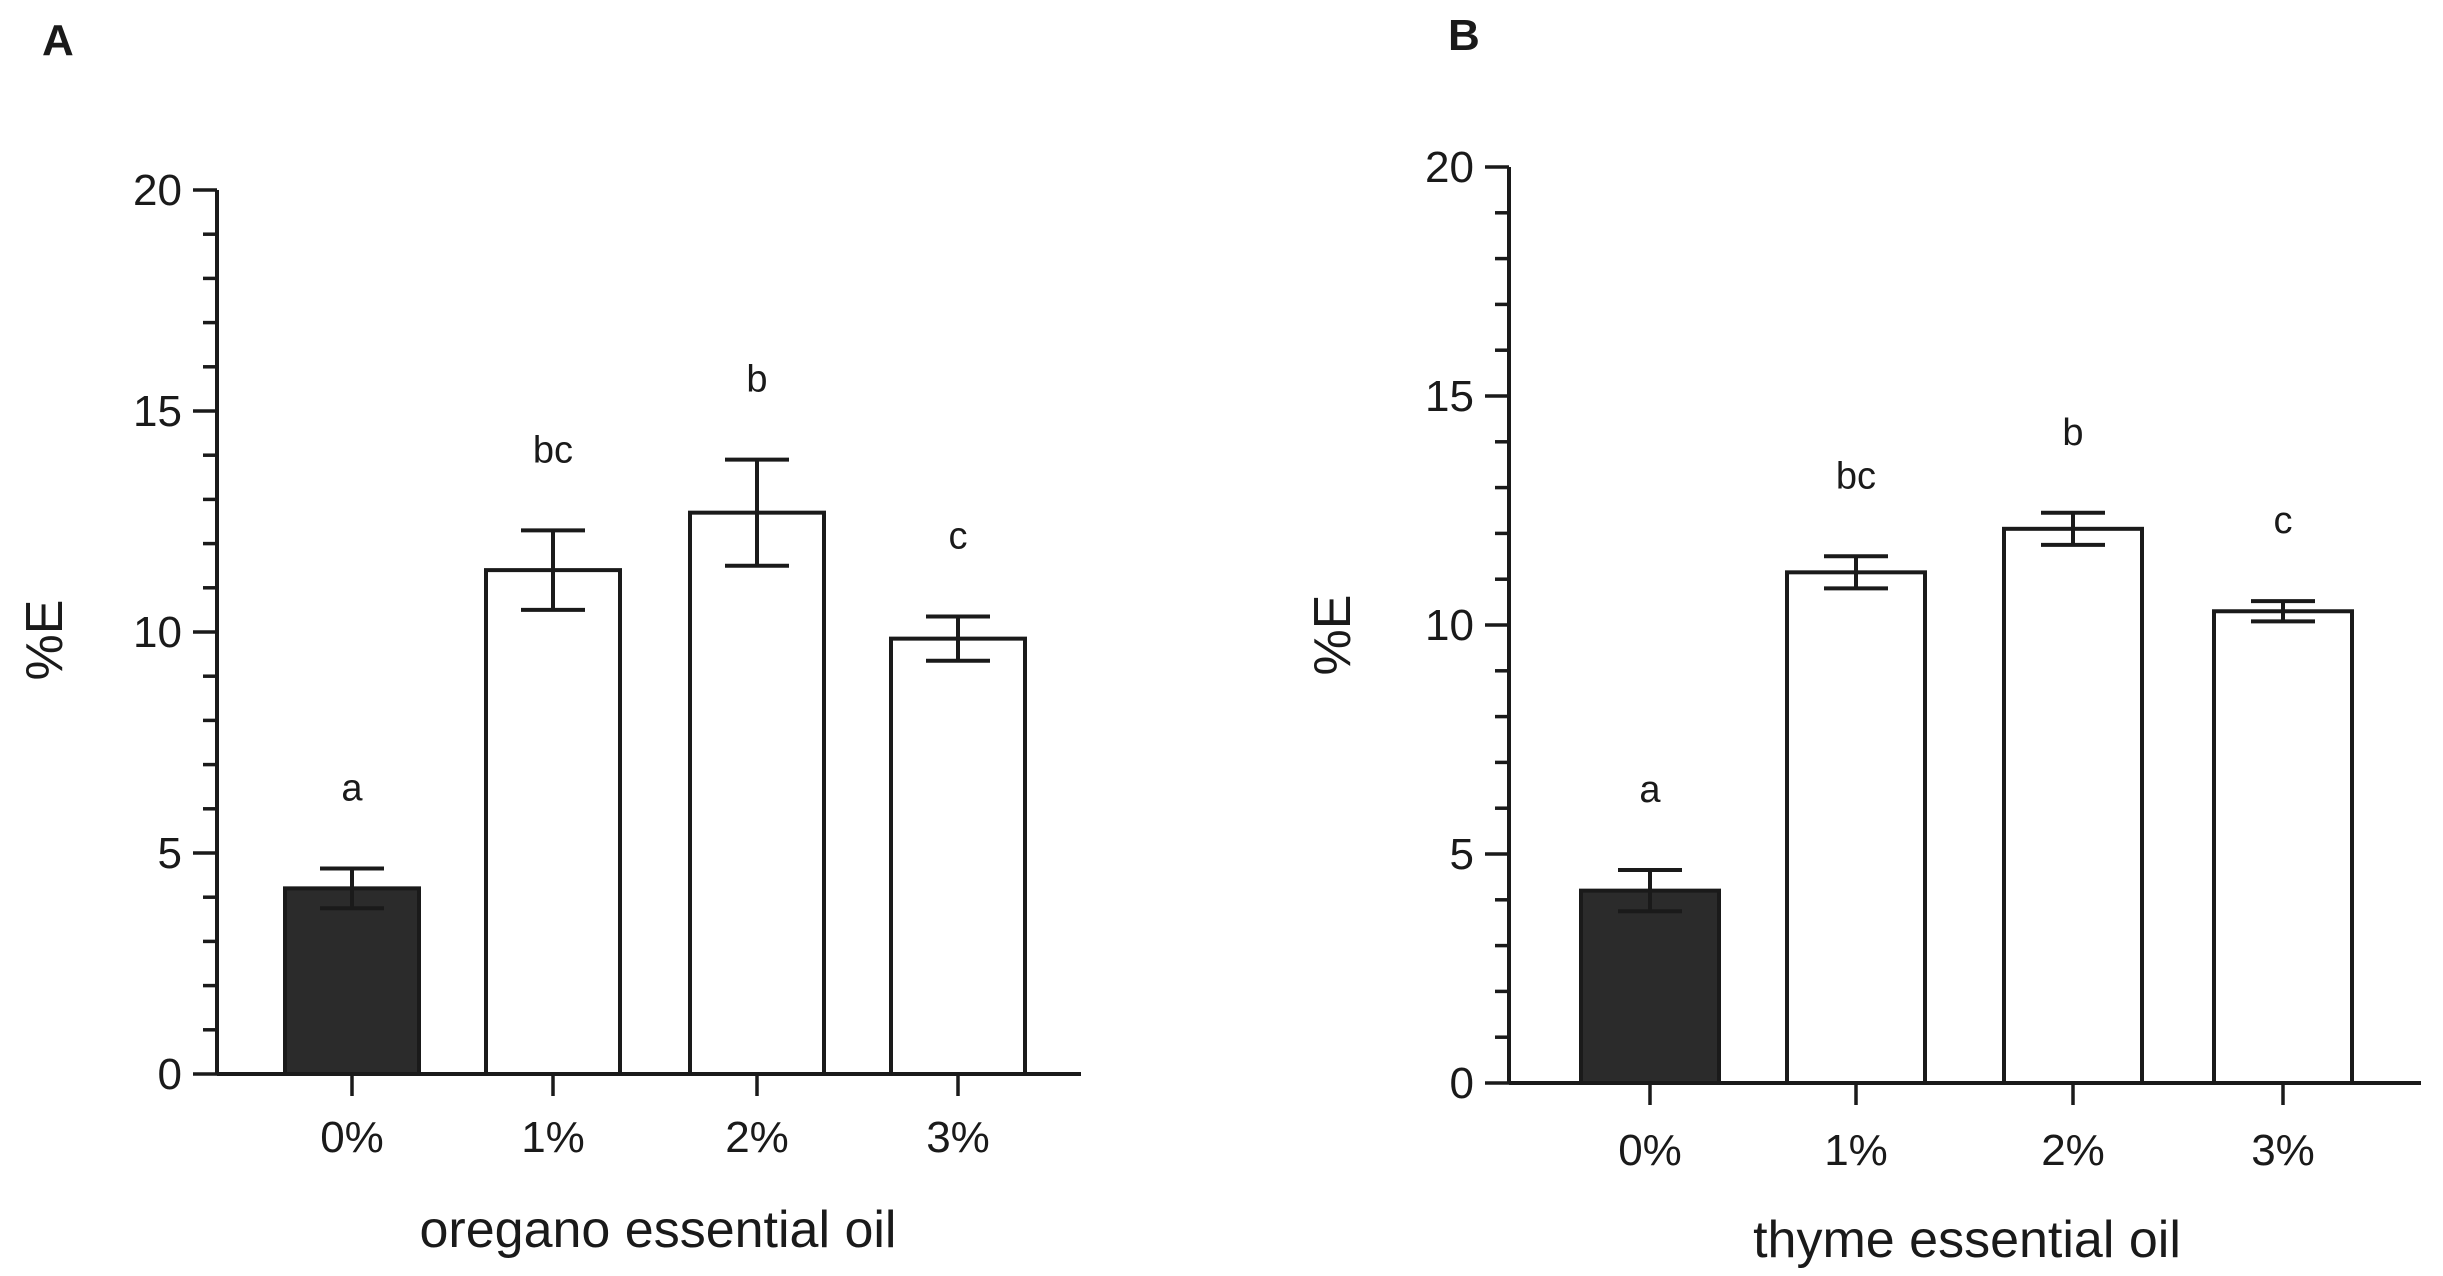  I want to click on significance-label-a-4: c, so click(958, 537).